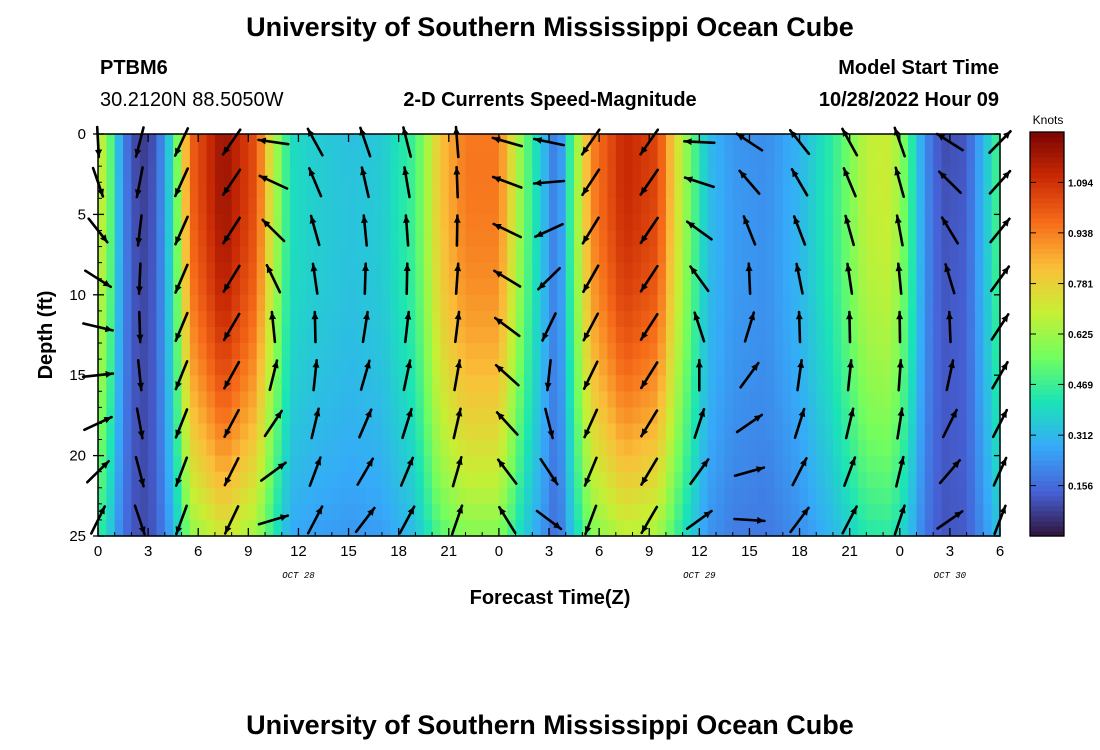 This screenshot has width=1100, height=750. Describe the element at coordinates (909, 100) in the screenshot. I see `model-start-value: 10/28/2022 Hour 09` at that location.